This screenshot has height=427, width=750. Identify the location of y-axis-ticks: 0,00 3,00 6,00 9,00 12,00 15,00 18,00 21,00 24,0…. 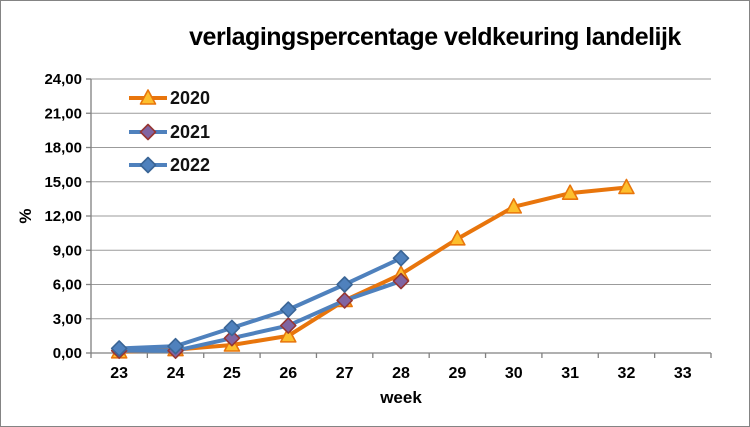
(67, 216).